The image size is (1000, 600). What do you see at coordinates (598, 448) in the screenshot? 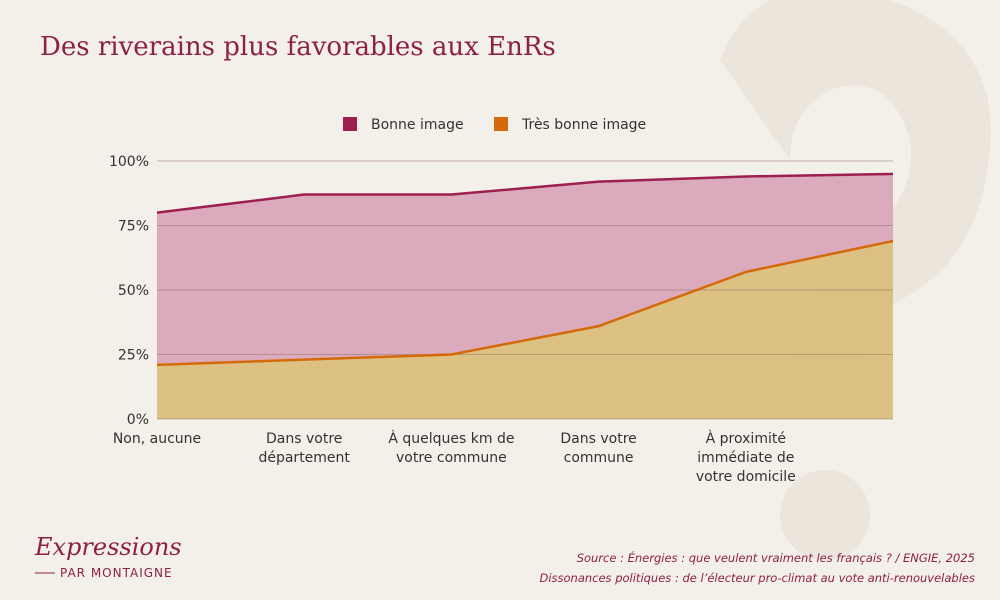
I see `x-tick-label: Dans votre commune` at bounding box center [598, 448].